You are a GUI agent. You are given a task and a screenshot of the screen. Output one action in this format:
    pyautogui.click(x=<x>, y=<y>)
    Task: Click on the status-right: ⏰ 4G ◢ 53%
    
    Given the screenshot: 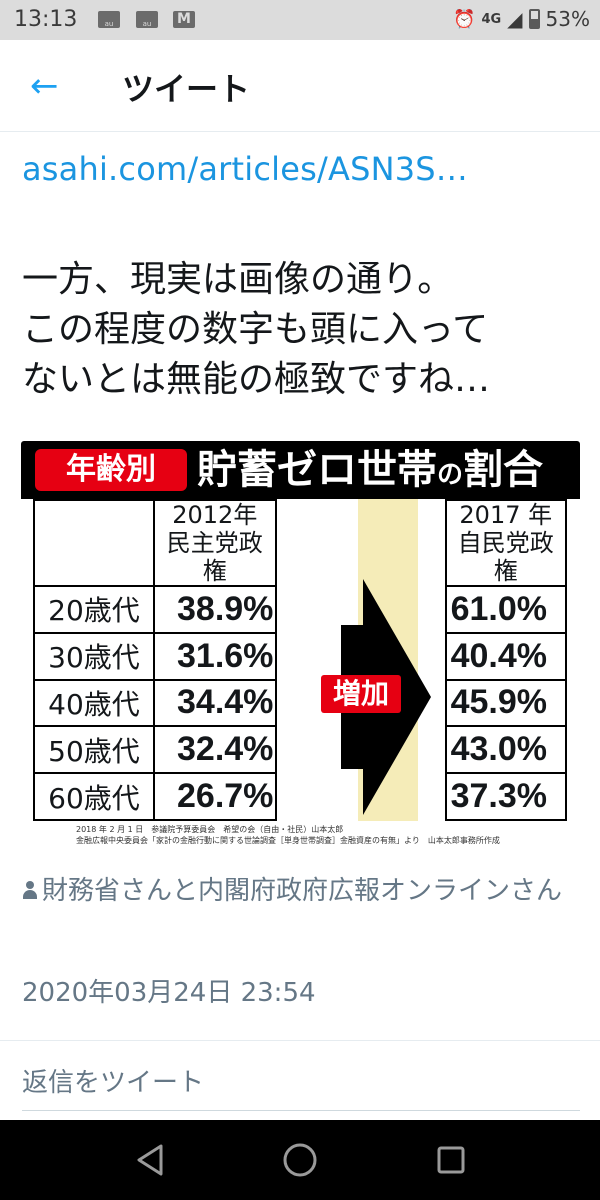 What is the action you would take?
    pyautogui.click(x=521, y=19)
    